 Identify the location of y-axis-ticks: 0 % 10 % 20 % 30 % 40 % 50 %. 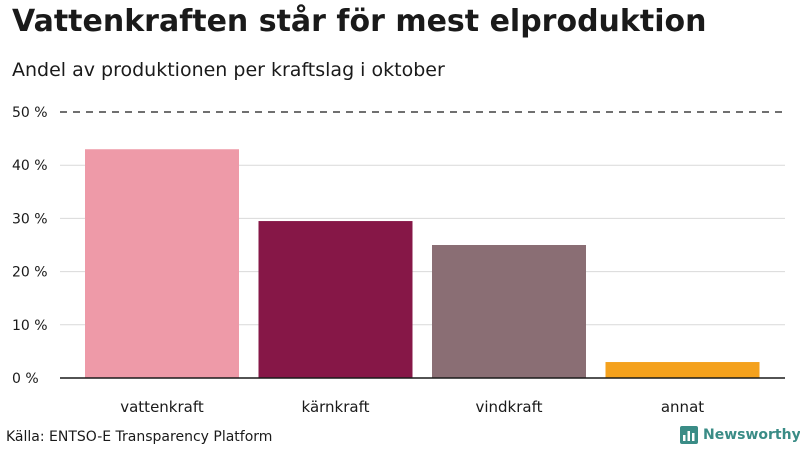
(30, 246).